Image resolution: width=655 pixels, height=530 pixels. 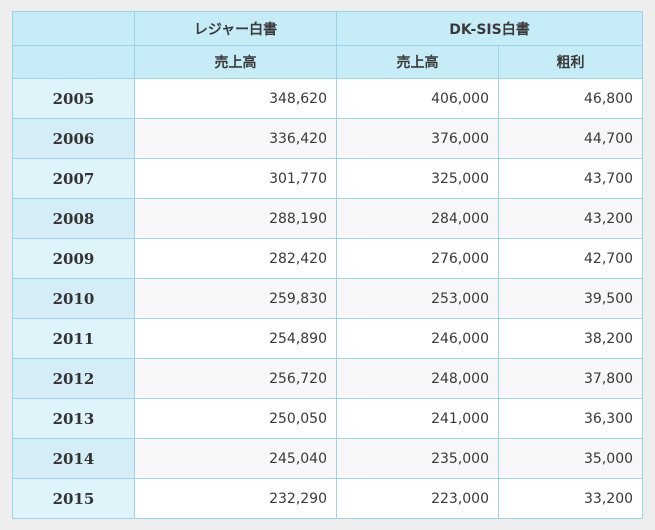 What do you see at coordinates (73, 418) in the screenshot?
I see `year-cell: 2013` at bounding box center [73, 418].